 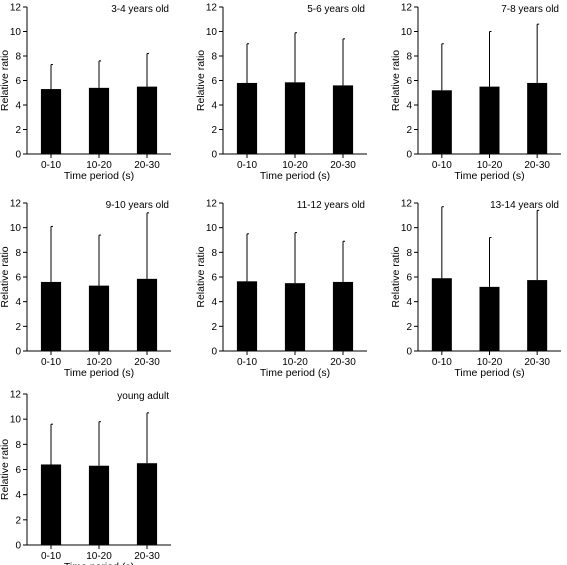 I want to click on panel-title: 3-4 years old, so click(x=140, y=9).